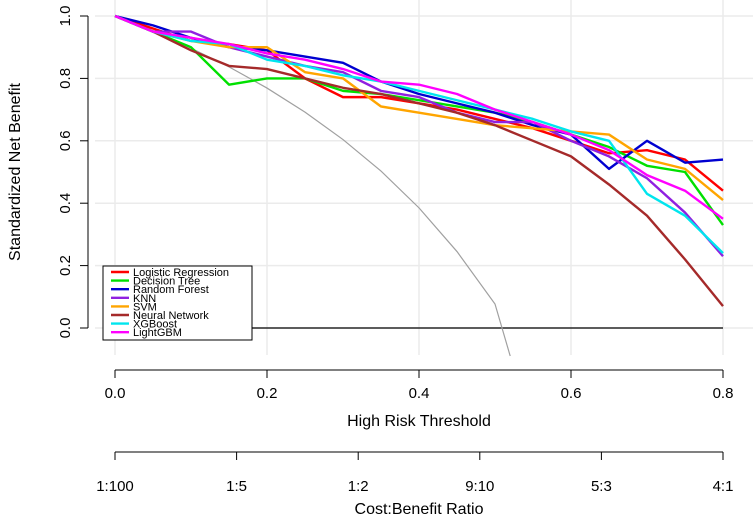 Image resolution: width=753 pixels, height=519 pixels. What do you see at coordinates (171, 316) in the screenshot?
I see `legend-label-neural-network: Neural Network` at bounding box center [171, 316].